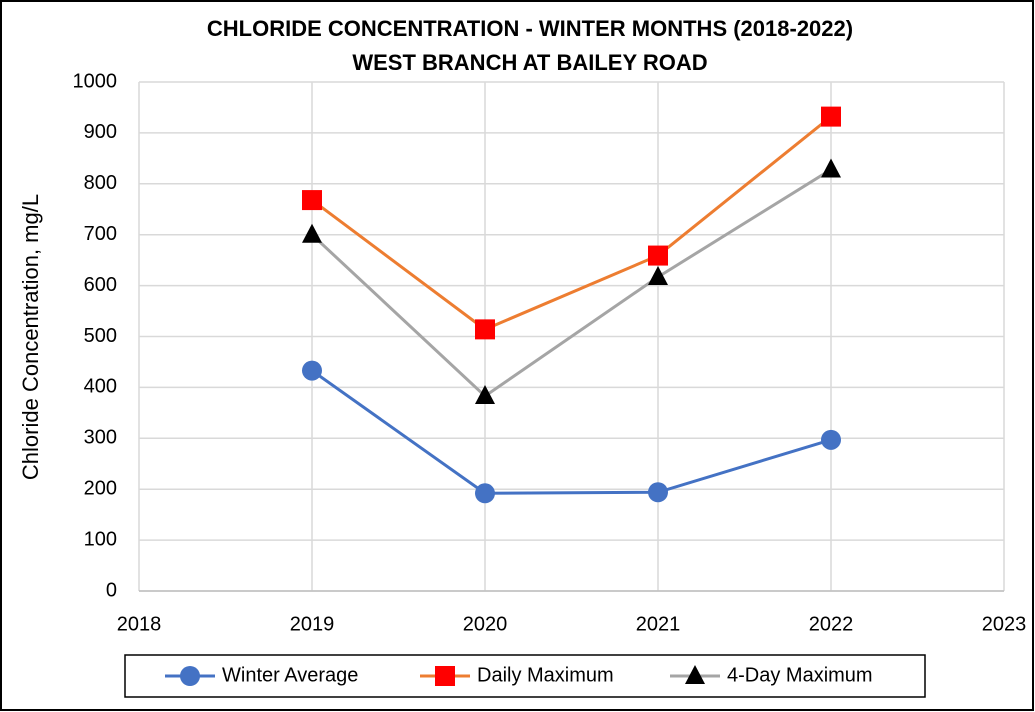  Describe the element at coordinates (100, 132) in the screenshot. I see `y-tick-label: 900` at that location.